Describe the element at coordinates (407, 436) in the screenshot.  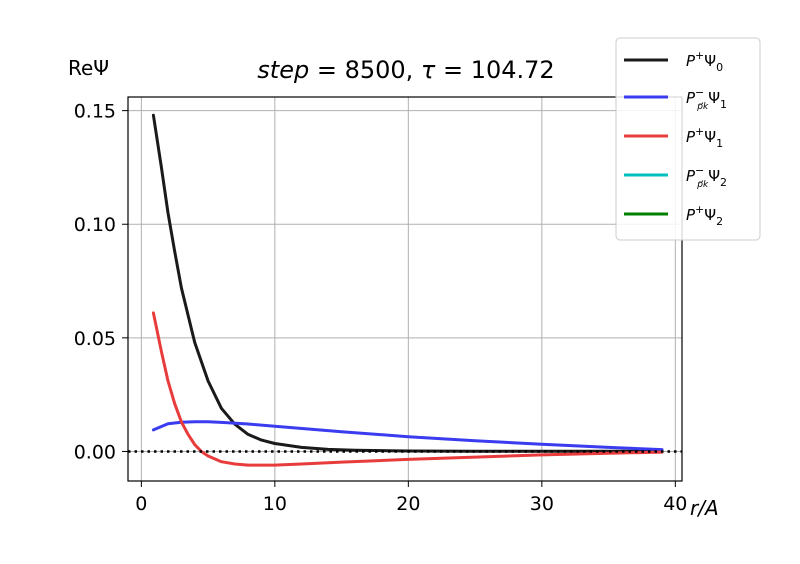
I see `series-line-blue` at that location.